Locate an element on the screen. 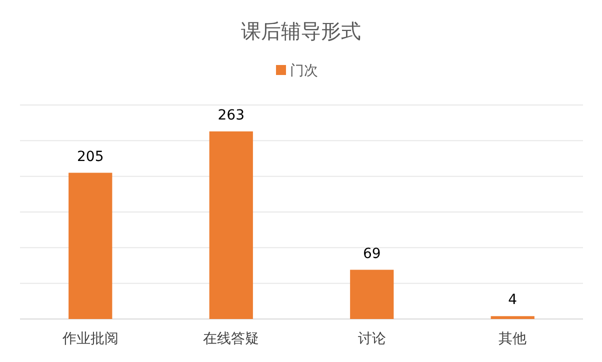 The image size is (602, 362). legend-label: 门次 is located at coordinates (304, 71).